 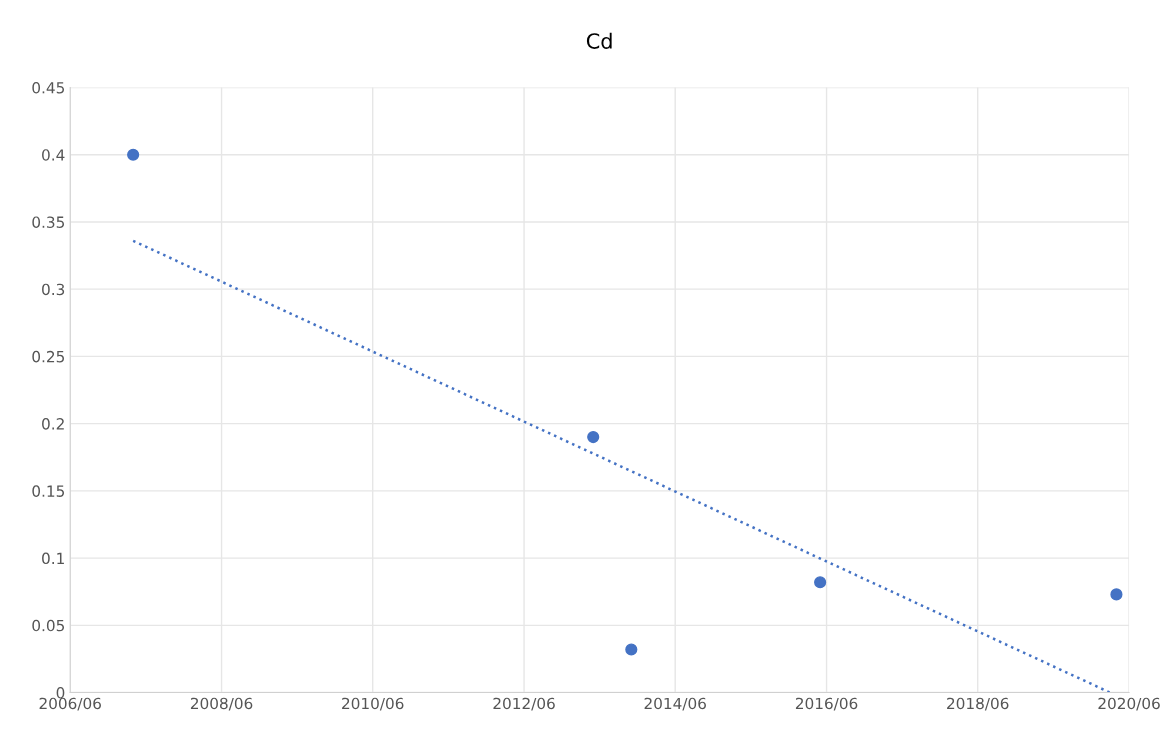 I want to click on x-tick-label: 2008/06, so click(x=221, y=704).